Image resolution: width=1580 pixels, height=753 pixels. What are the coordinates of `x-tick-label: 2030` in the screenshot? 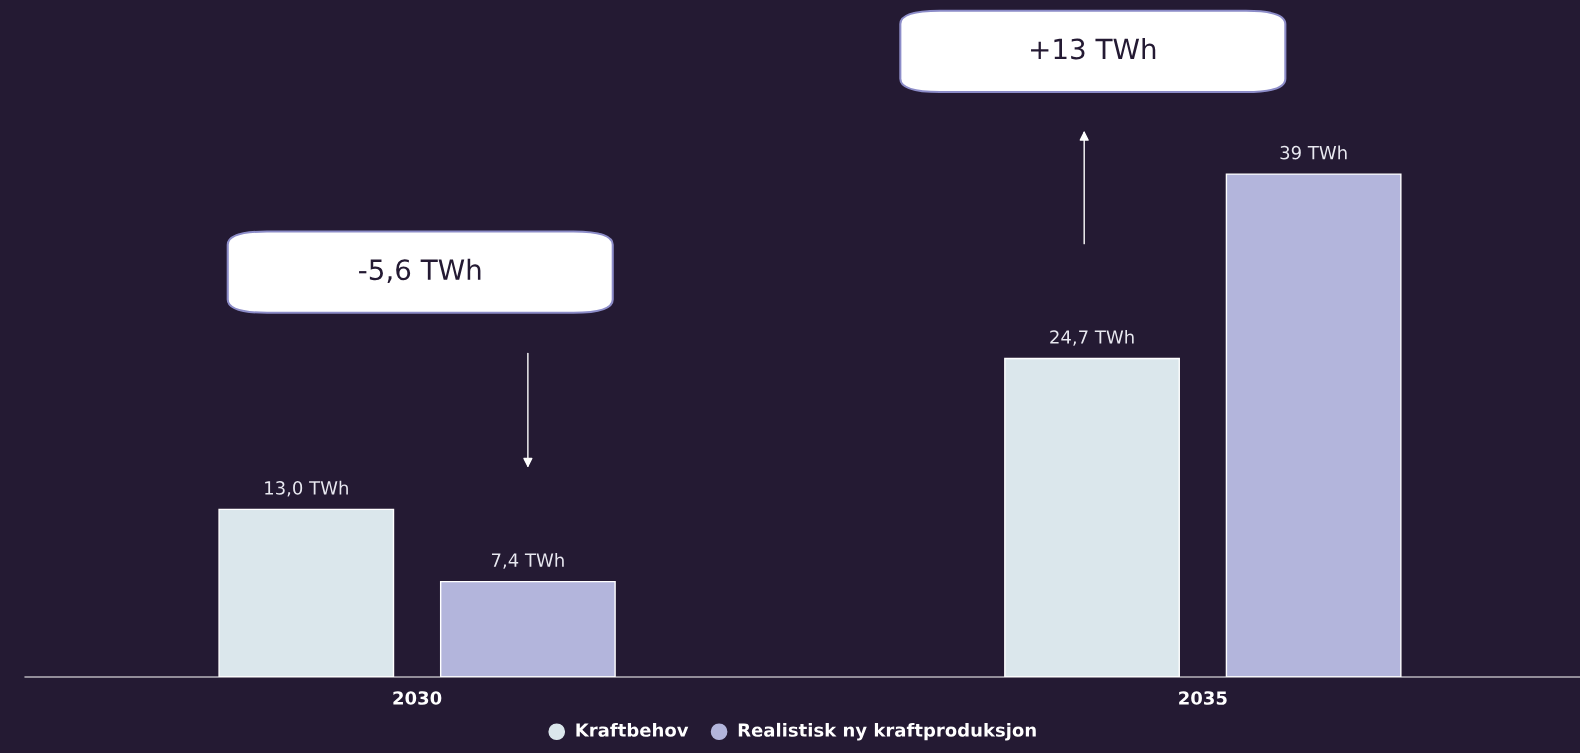 It's located at (417, 698).